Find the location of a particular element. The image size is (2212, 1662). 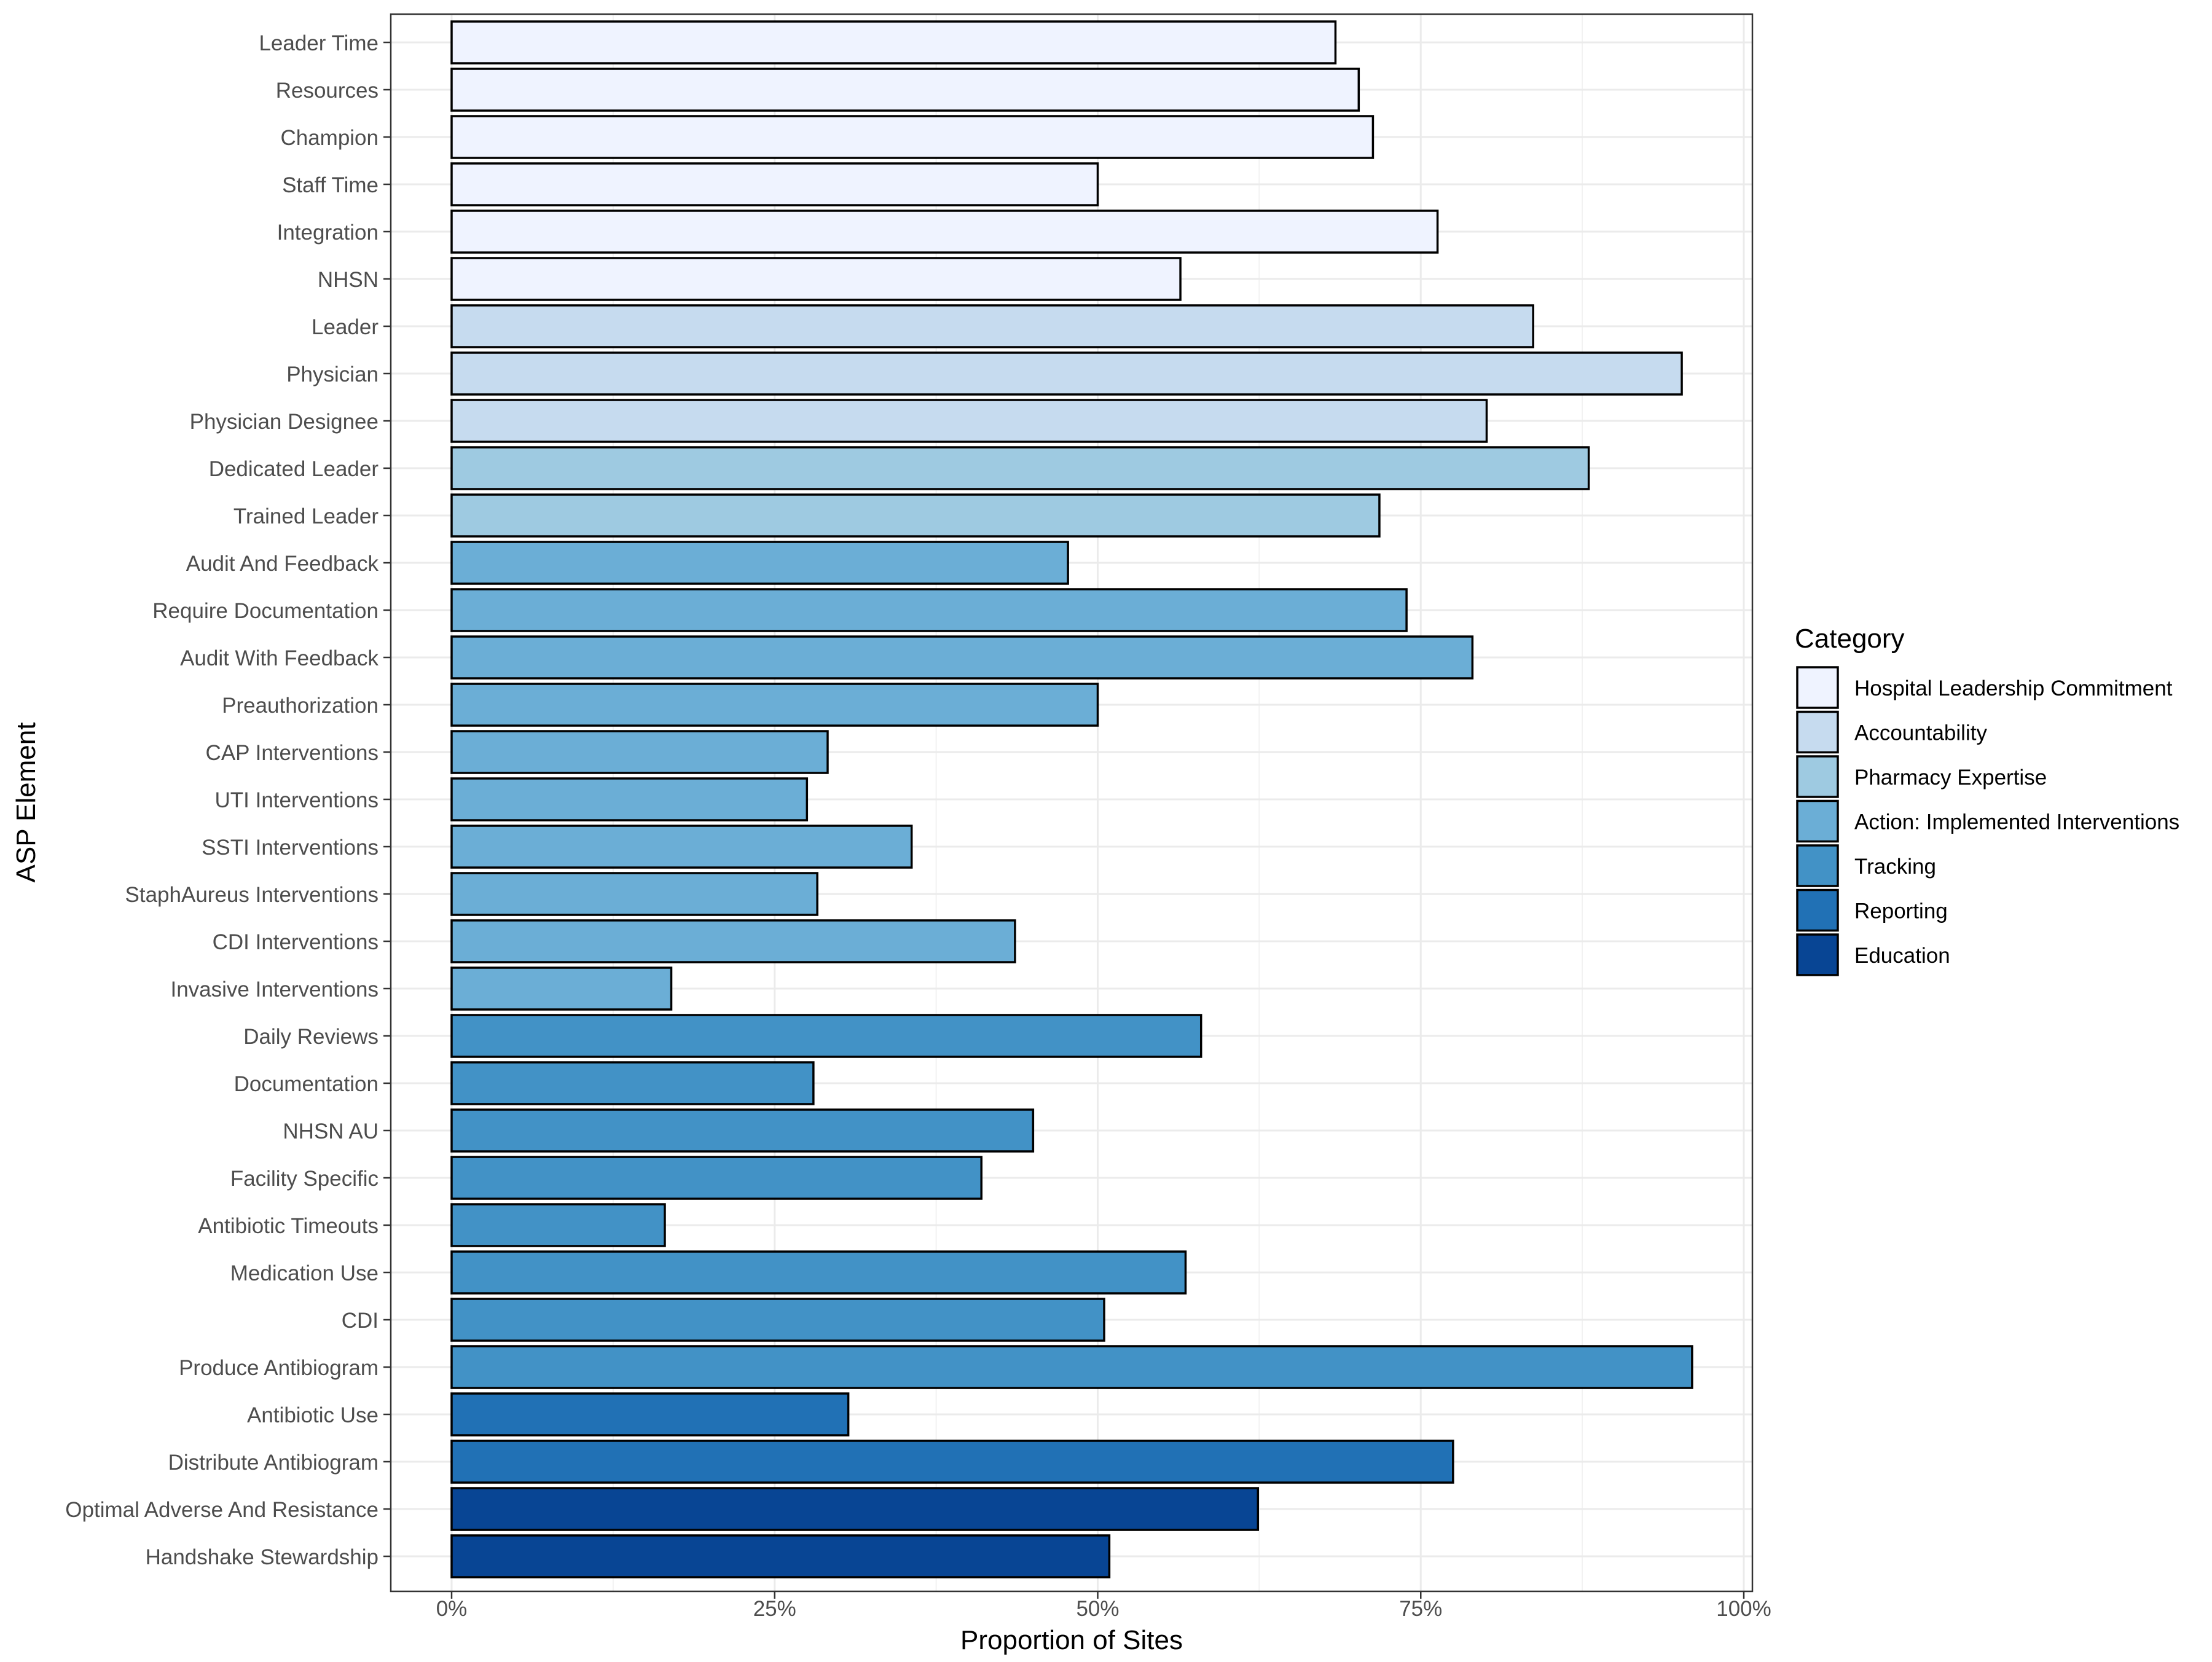

x-tick-label: 0% is located at coordinates (452, 1609).